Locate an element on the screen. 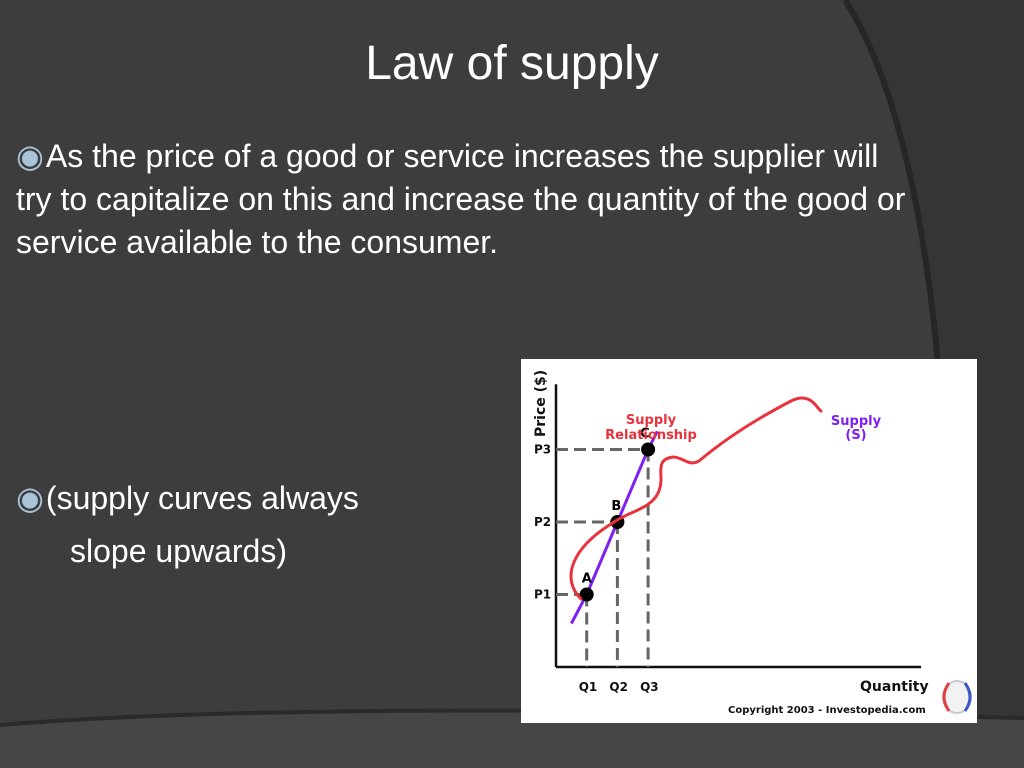 The height and width of the screenshot is (768, 1024). point-label-c: C is located at coordinates (645, 434).